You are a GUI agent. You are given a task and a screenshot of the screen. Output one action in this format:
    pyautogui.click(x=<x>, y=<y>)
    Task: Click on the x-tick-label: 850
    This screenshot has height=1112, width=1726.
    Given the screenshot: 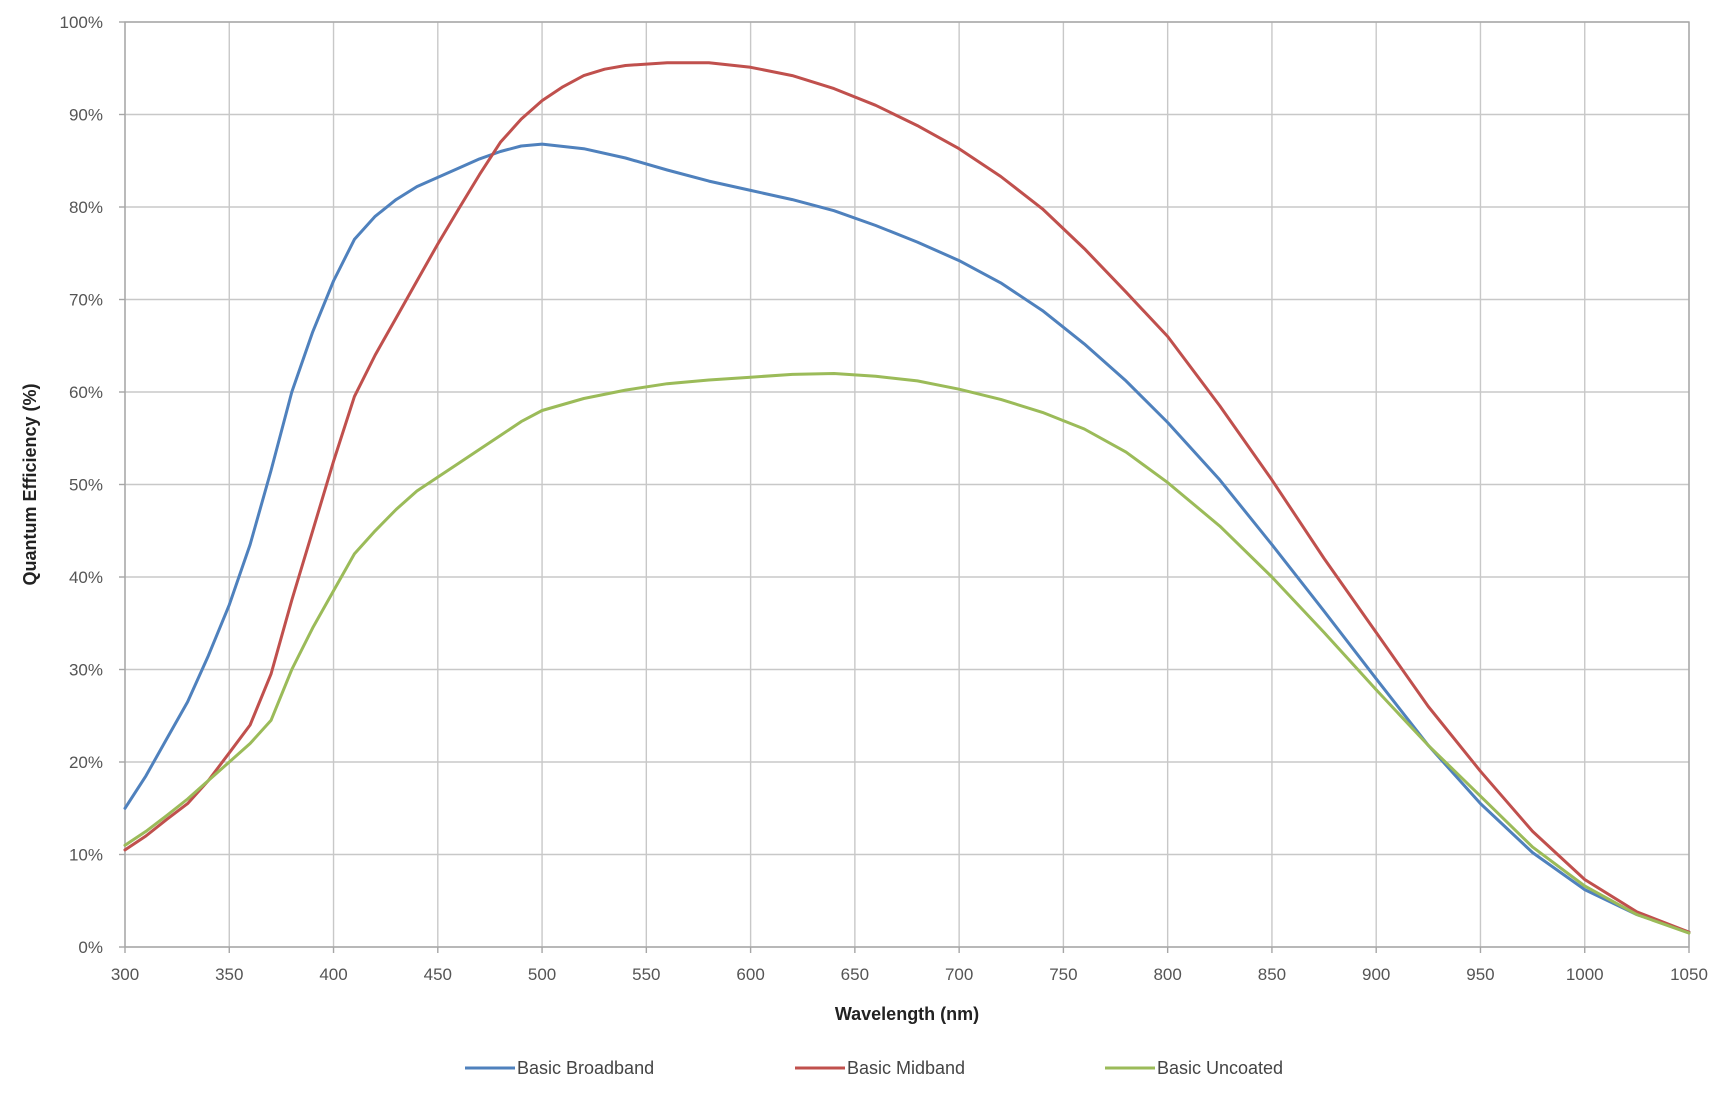 What is the action you would take?
    pyautogui.click(x=1272, y=974)
    